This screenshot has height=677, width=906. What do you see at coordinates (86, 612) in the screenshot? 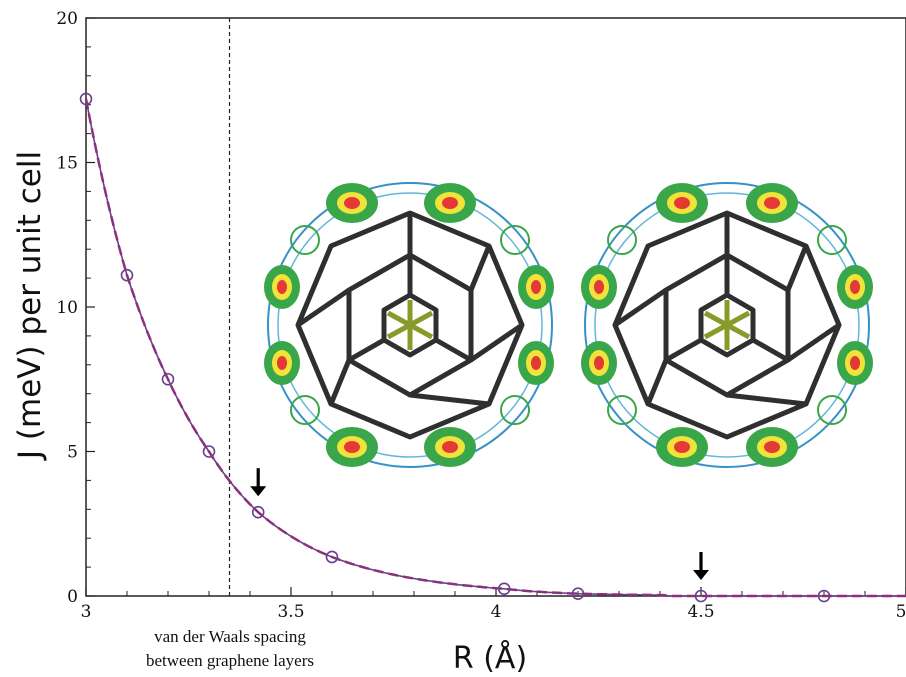
I see `x-tick-label: 3` at bounding box center [86, 612].